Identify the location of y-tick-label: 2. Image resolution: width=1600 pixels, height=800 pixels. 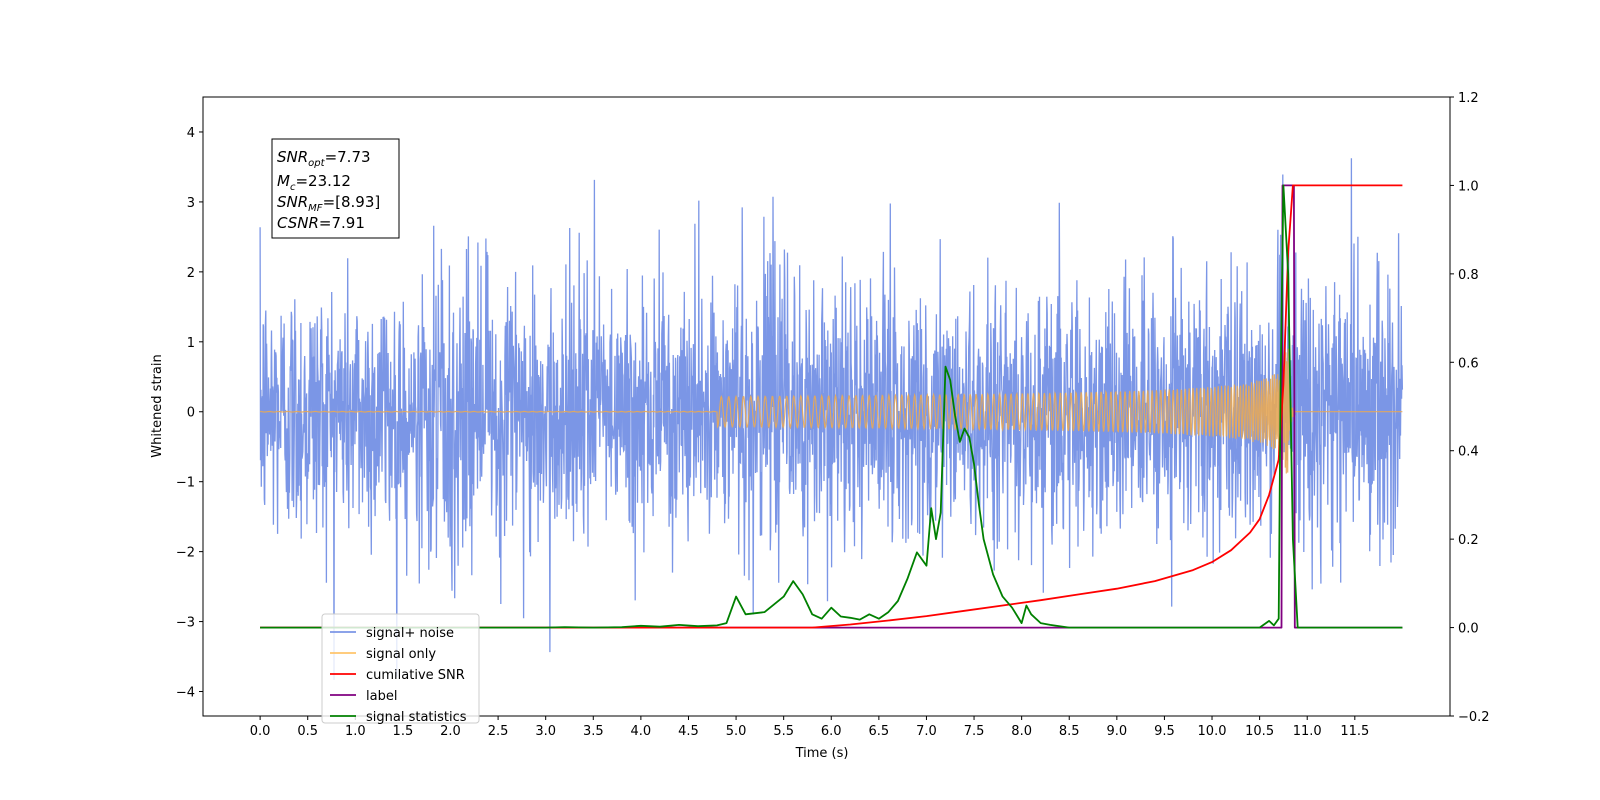
(191, 273).